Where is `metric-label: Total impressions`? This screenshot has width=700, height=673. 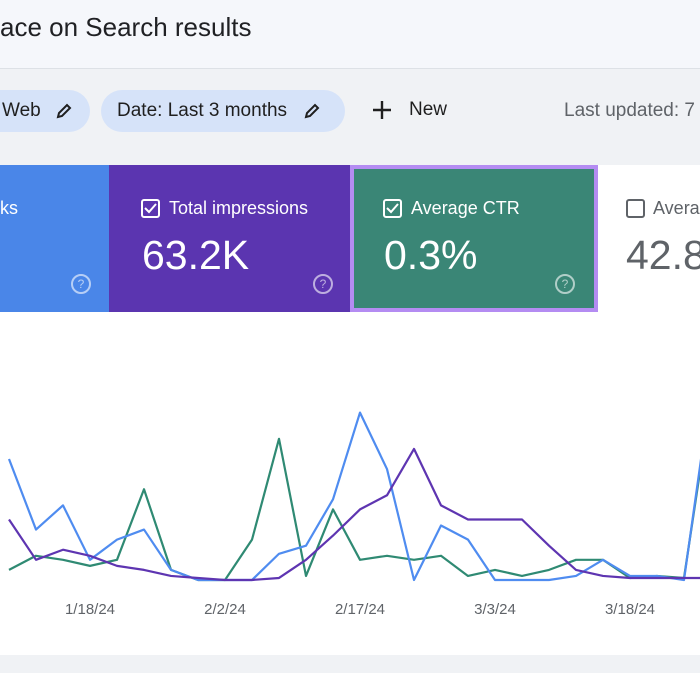
metric-label: Total impressions is located at coordinates (239, 208).